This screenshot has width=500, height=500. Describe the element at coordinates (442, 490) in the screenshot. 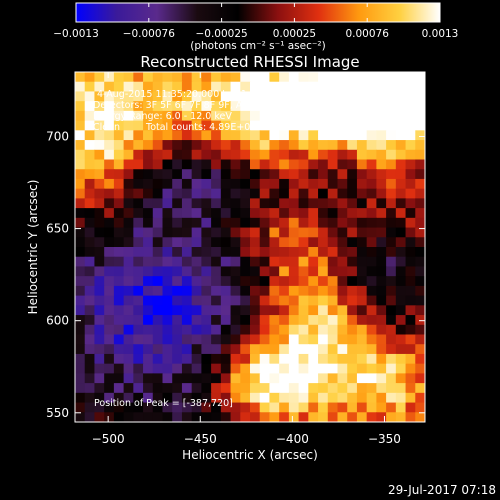

I see `footer-timestamp: 29-Jul-2017 07:18` at that location.